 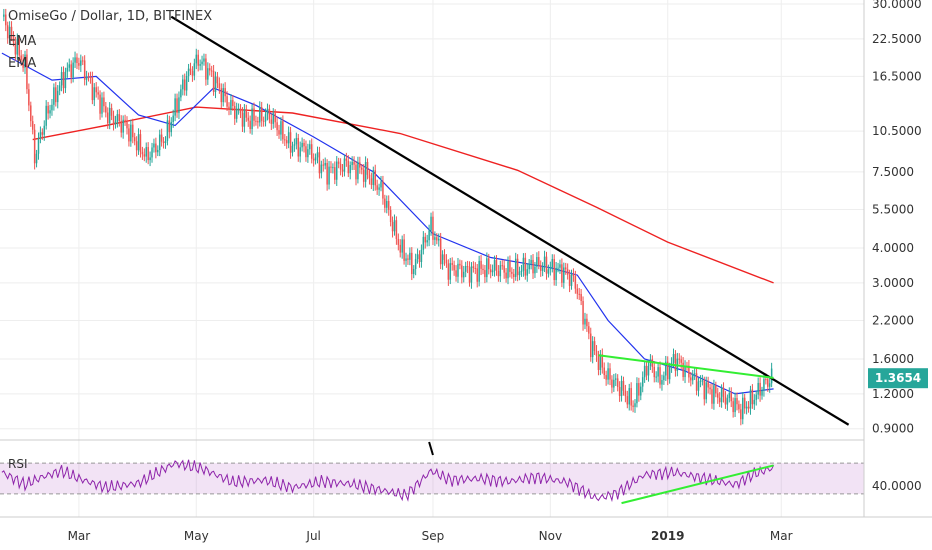 I want to click on x-tick-label: Nov, so click(x=550, y=536).